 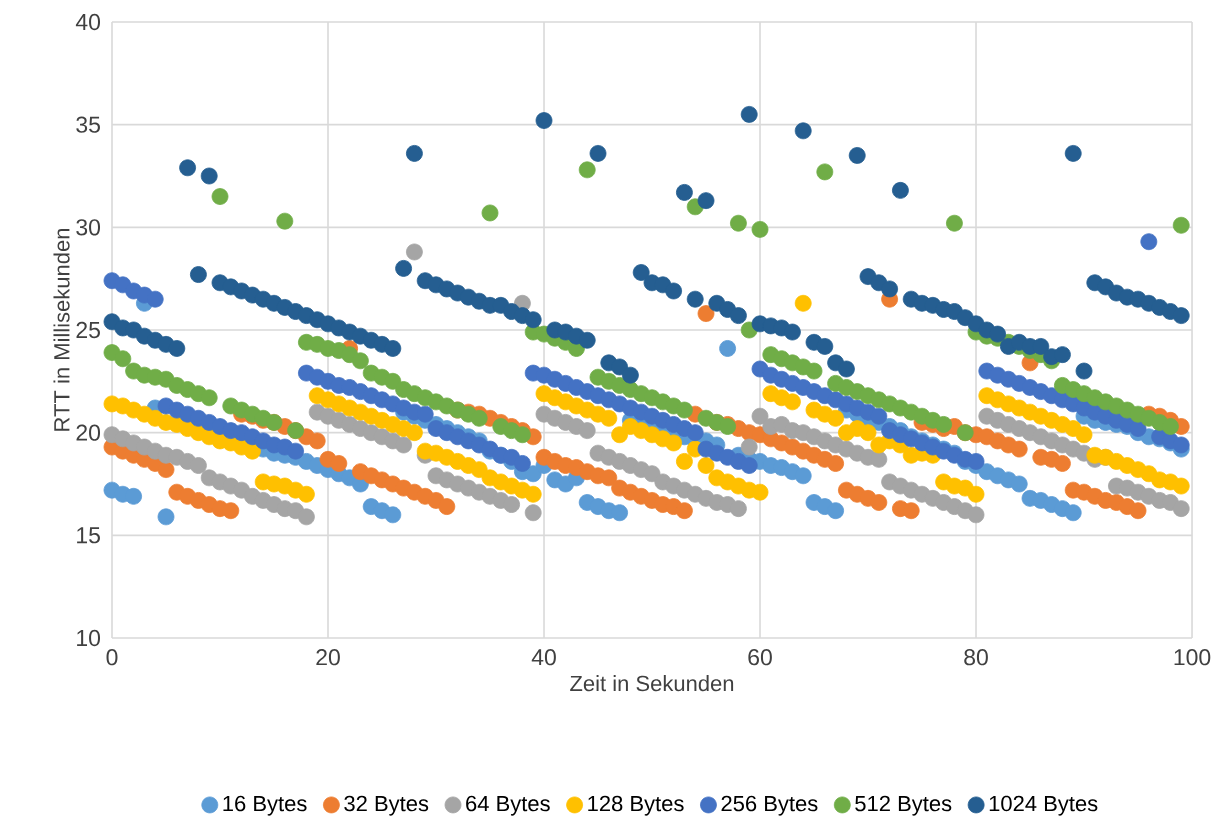 I want to click on x-tick-label: 0, so click(x=112, y=657).